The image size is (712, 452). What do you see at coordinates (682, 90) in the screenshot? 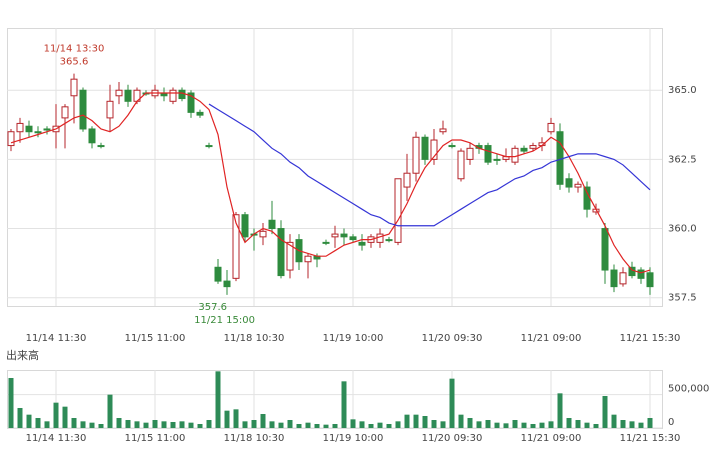
I see `y-tick-label: 365.0` at bounding box center [682, 90].